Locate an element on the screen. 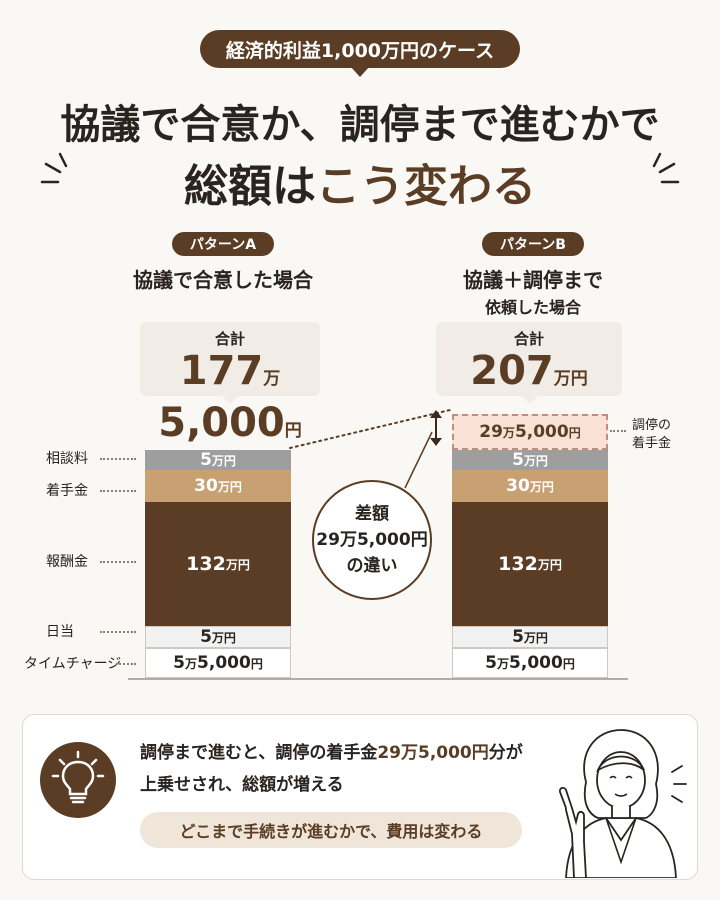 Image resolution: width=720 pixels, height=900 pixels. summary-line1-post: 分が is located at coordinates (505, 753).